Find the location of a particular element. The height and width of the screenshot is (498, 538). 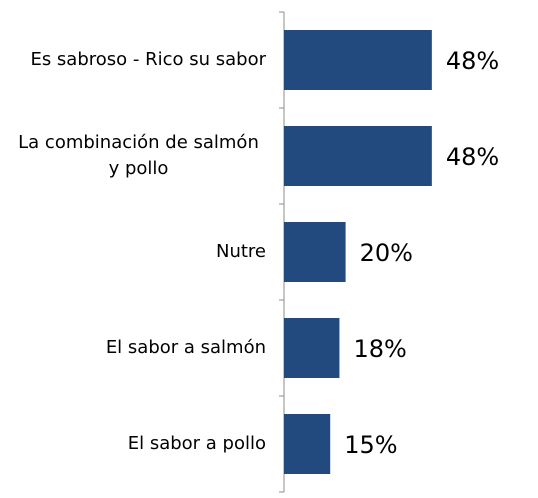

category-label: El sabor a pollo is located at coordinates (196, 443).